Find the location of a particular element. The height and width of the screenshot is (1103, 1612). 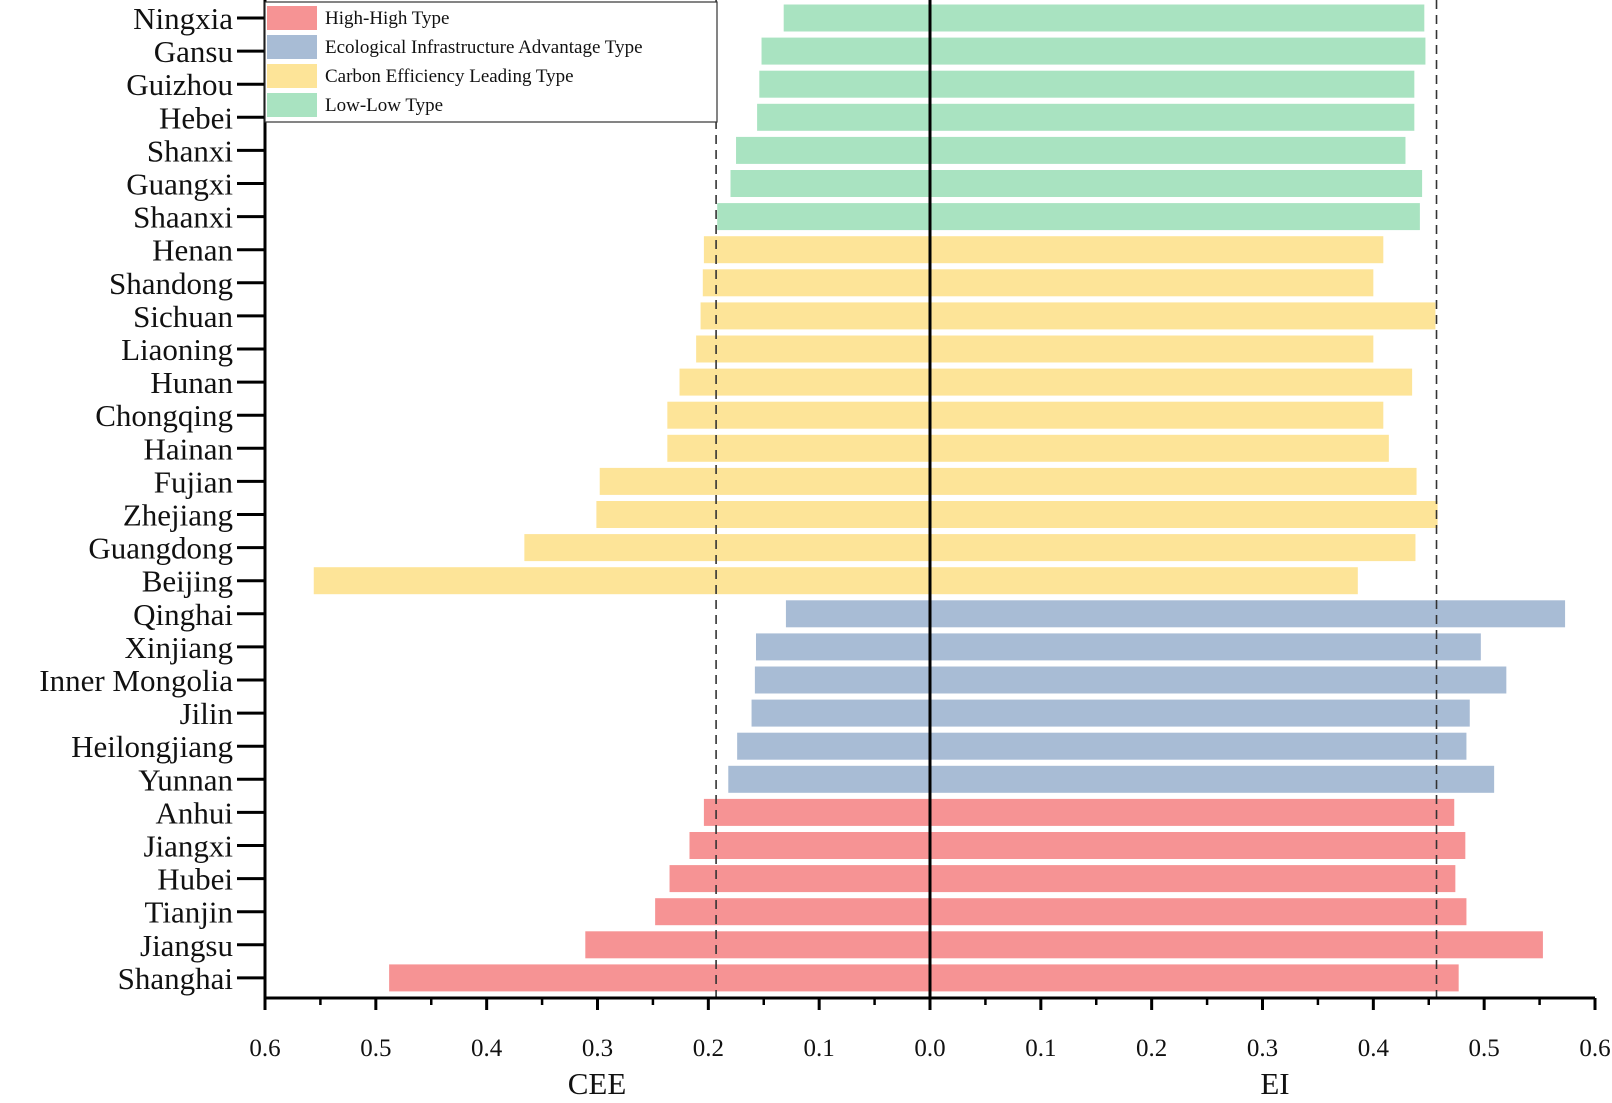

category-label-shaanxi: Shaanxi is located at coordinates (183, 217).